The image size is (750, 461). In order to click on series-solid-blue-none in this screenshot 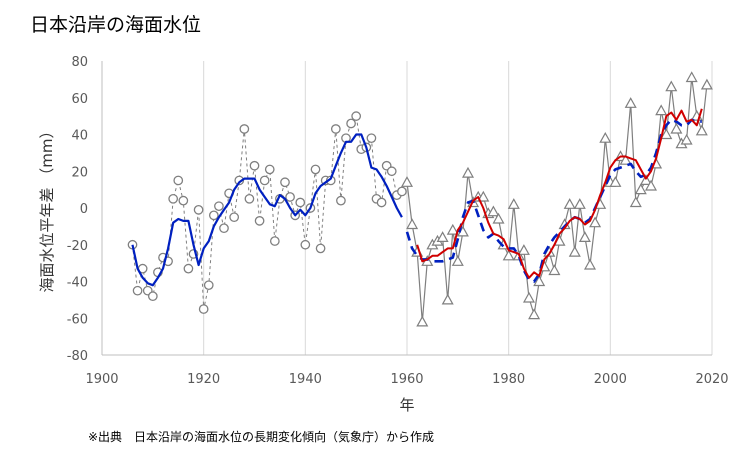, I will do `click(267, 210)`.